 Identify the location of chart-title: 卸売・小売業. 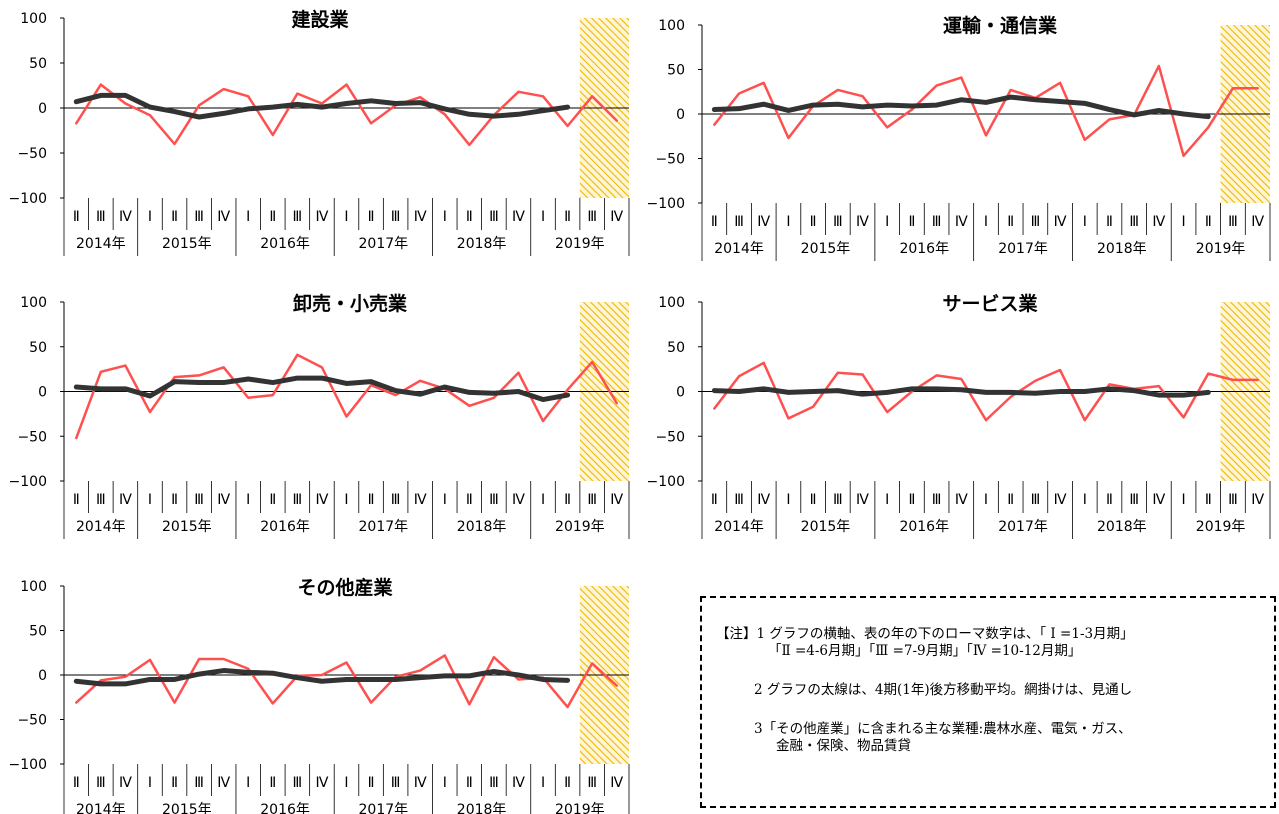
(350, 303).